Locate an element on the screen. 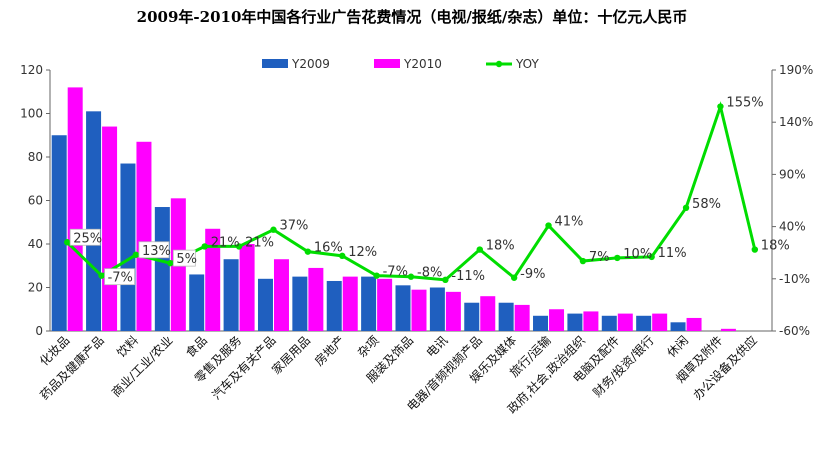 This screenshot has width=824, height=458. yoy-data-label: 41% is located at coordinates (569, 222).